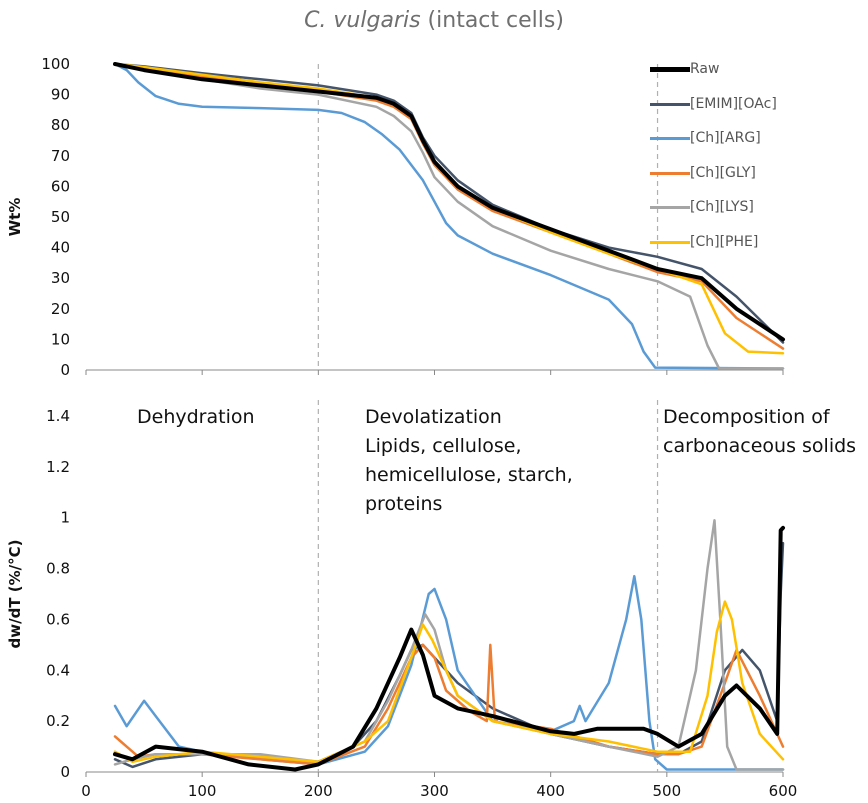 The image size is (868, 803). What do you see at coordinates (60, 186) in the screenshot?
I see `wt-ytick-label: 60` at bounding box center [60, 186].